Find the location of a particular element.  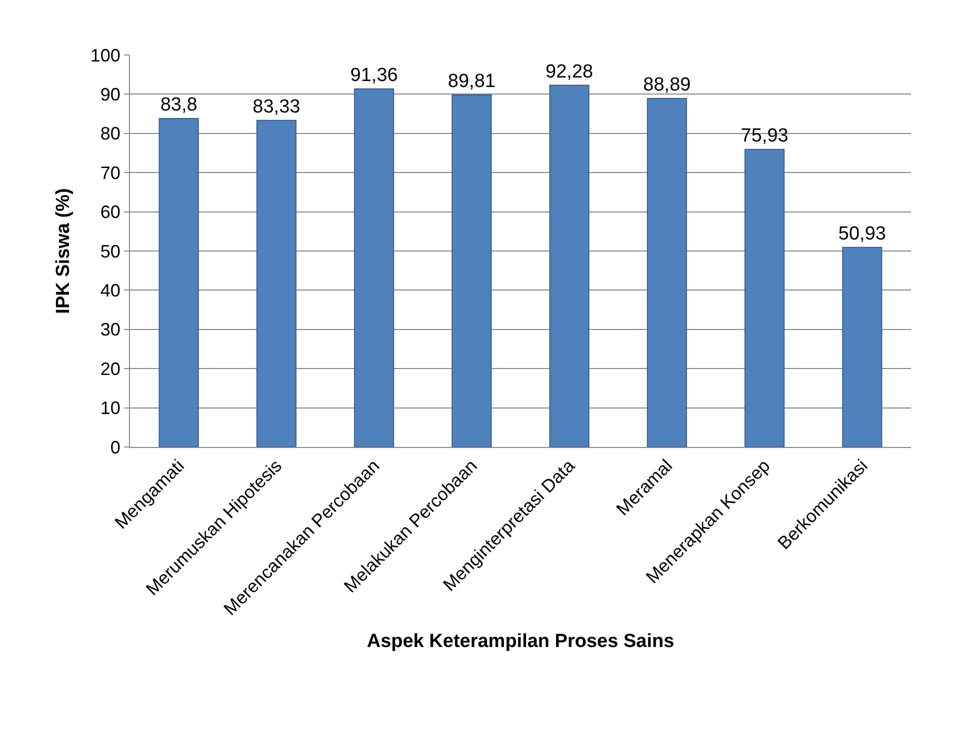

y-tick-label: 0 is located at coordinates (115, 447).